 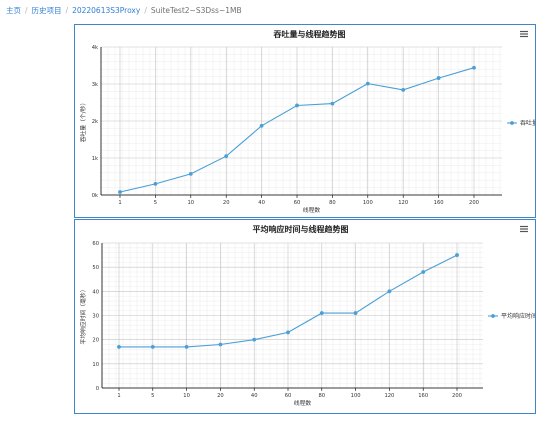 I want to click on y-tick-label: 50, so click(x=95, y=268).